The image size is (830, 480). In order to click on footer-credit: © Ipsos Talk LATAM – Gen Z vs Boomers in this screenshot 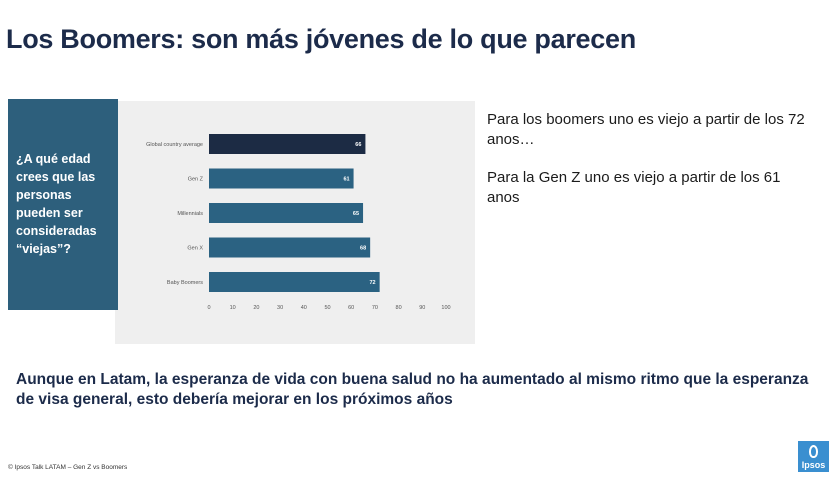, I will do `click(68, 467)`.